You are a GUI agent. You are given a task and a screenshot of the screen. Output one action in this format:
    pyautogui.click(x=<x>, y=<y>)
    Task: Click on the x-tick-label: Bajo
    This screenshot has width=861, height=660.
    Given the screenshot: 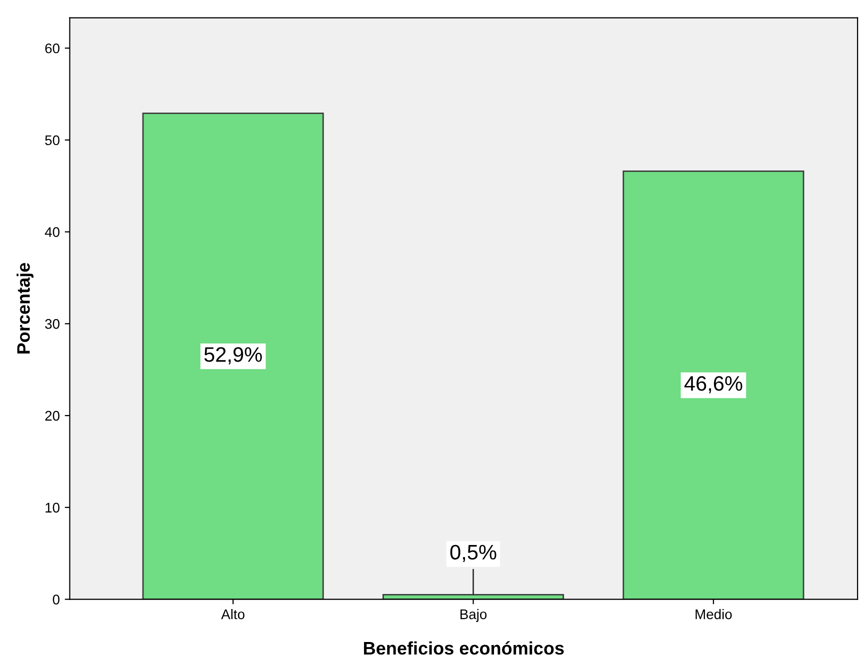 What is the action you would take?
    pyautogui.click(x=473, y=615)
    